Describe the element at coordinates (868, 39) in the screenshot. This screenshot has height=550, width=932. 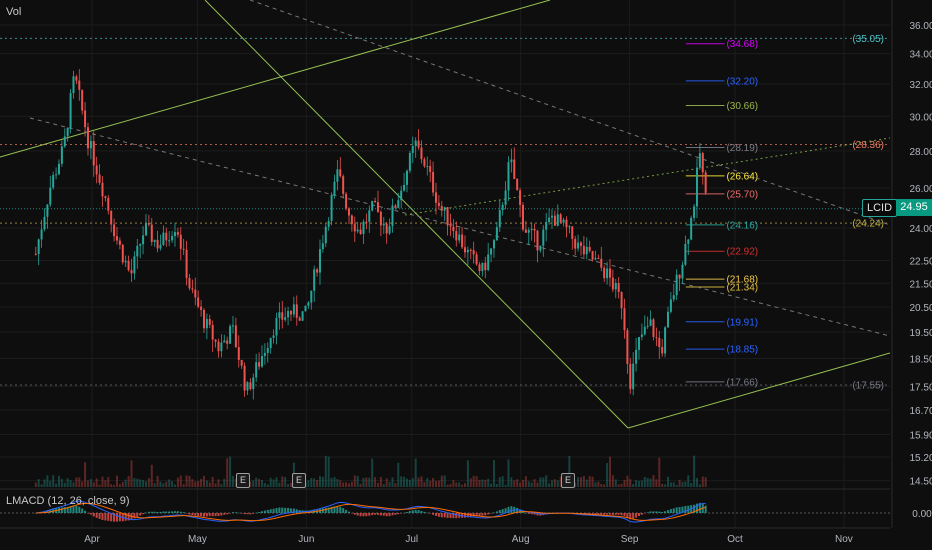
I see `price-level-label: (35.05)` at that location.